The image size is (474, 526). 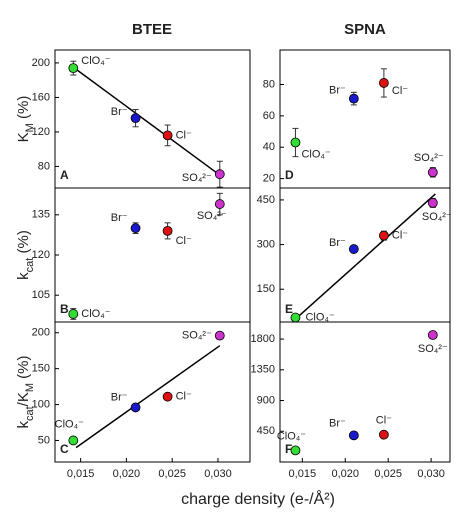 I want to click on y-tick-label: 105, so click(x=41, y=295).